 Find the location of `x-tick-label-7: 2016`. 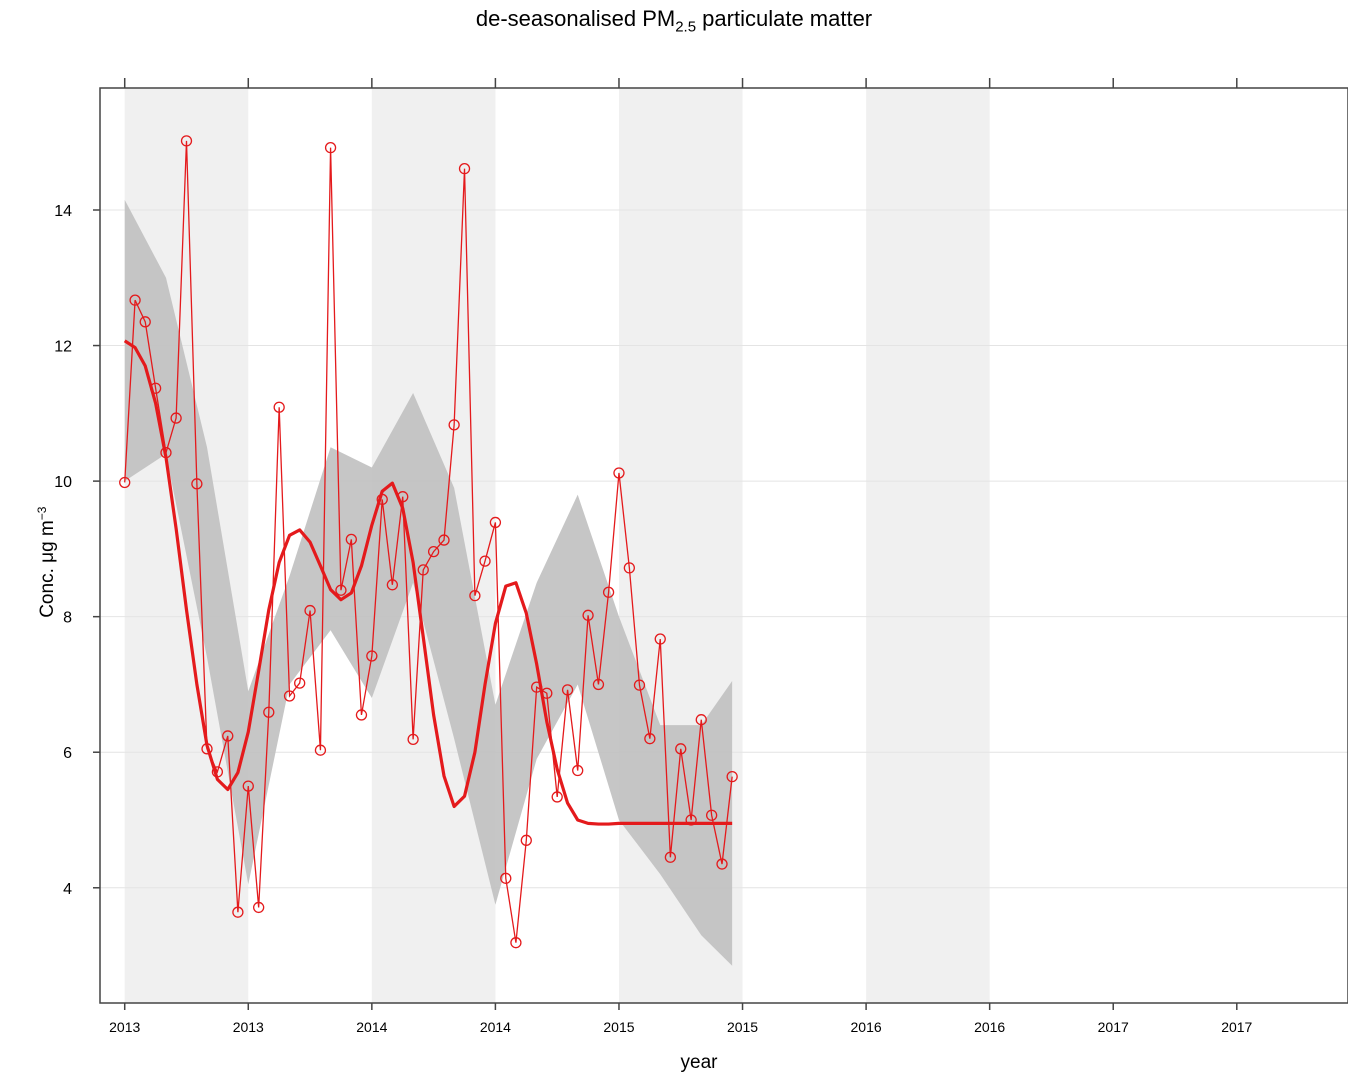

x-tick-label-7: 2016 is located at coordinates (989, 1027).